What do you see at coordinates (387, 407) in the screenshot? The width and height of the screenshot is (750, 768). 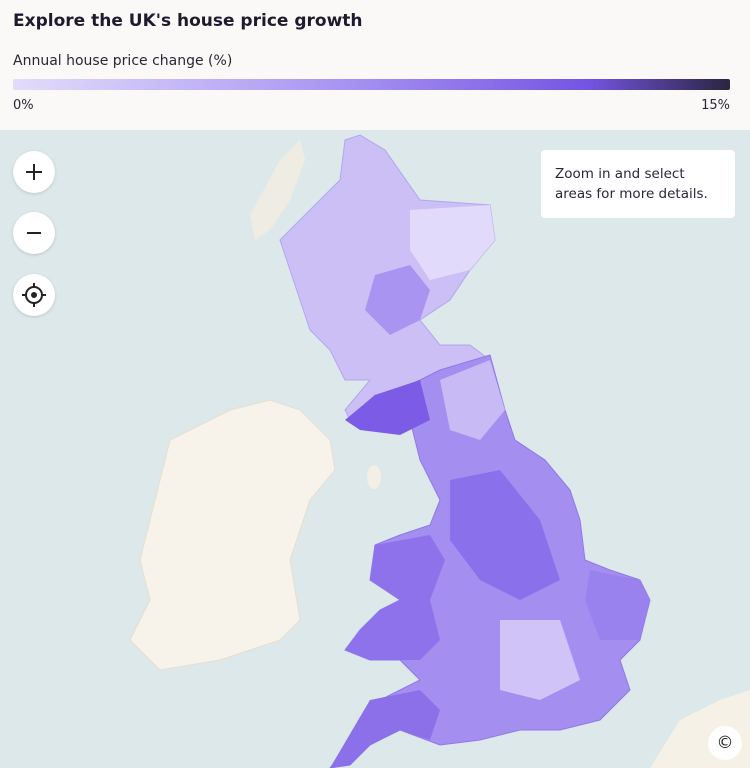 I see `dumfries` at bounding box center [387, 407].